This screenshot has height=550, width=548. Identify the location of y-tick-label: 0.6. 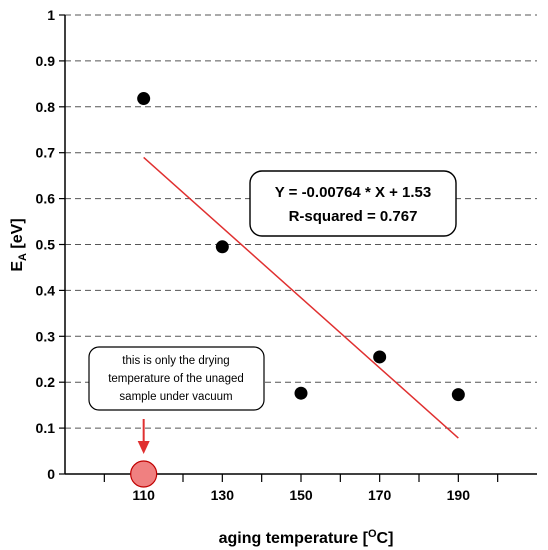
(46, 199).